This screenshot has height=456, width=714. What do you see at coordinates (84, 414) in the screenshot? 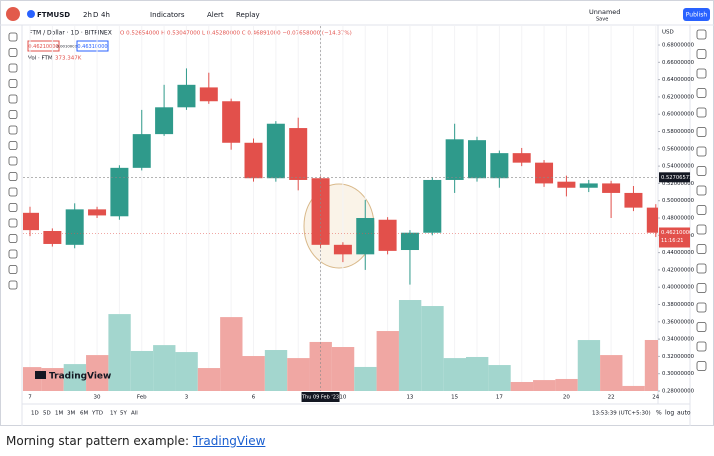
I see `range-button: 6M` at bounding box center [84, 414].